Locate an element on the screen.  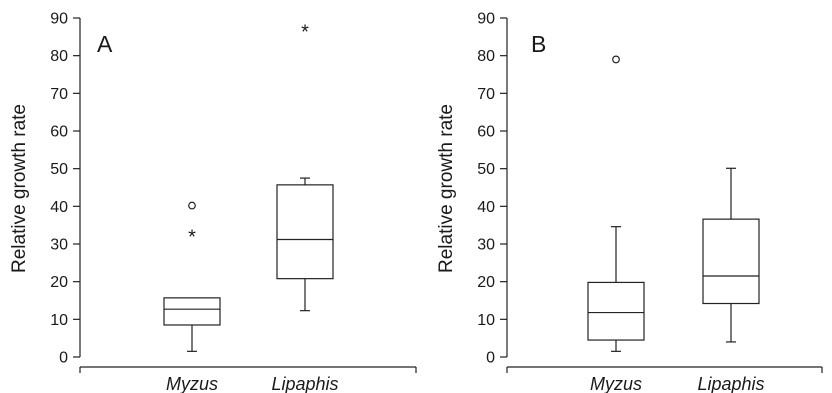
box-myzus: Myzus is located at coordinates (616, 224).